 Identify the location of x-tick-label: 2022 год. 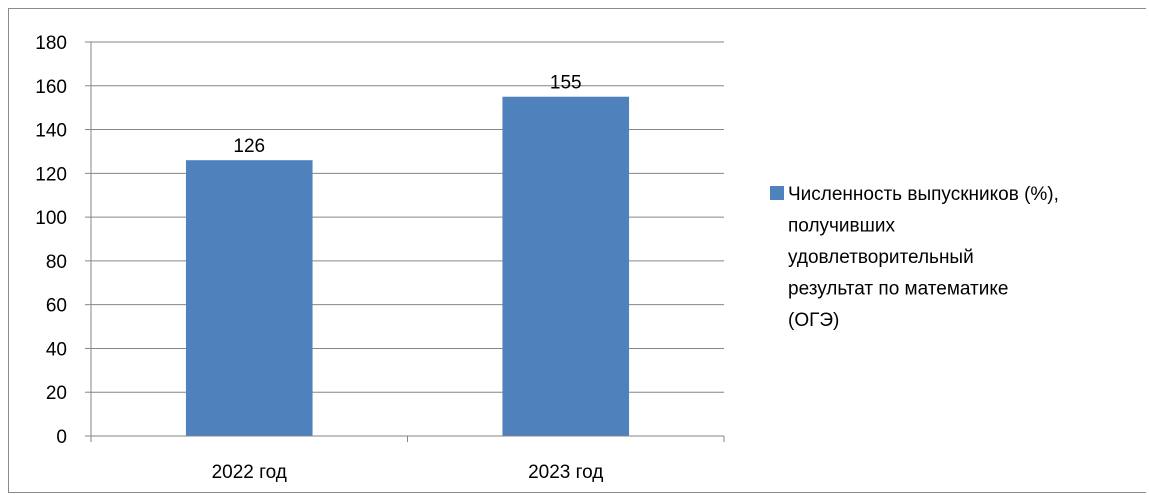
(249, 472).